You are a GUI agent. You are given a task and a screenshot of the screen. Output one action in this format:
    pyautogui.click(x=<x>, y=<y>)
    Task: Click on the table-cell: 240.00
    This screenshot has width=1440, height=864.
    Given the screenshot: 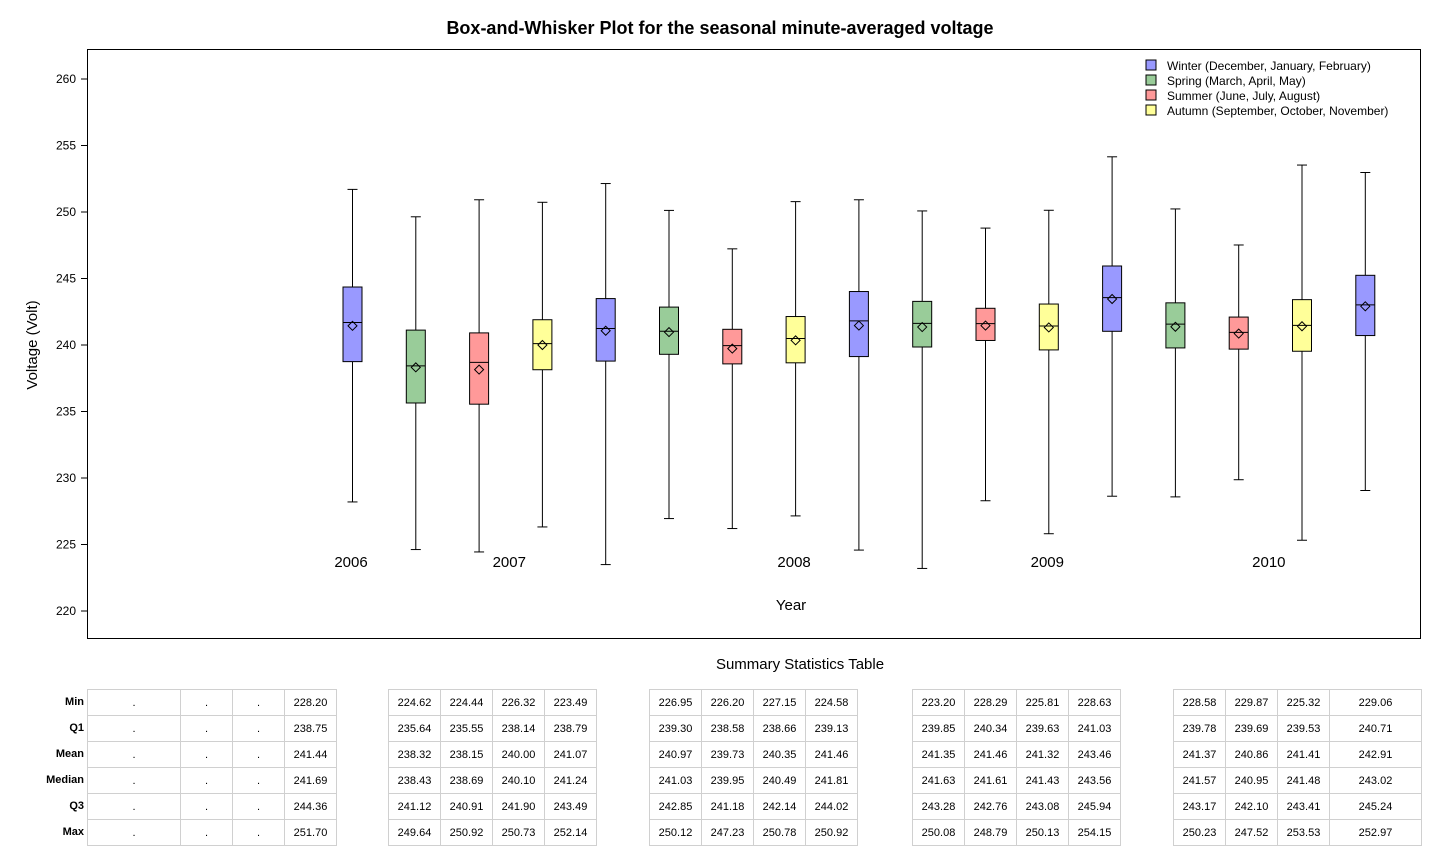 What is the action you would take?
    pyautogui.click(x=518, y=754)
    